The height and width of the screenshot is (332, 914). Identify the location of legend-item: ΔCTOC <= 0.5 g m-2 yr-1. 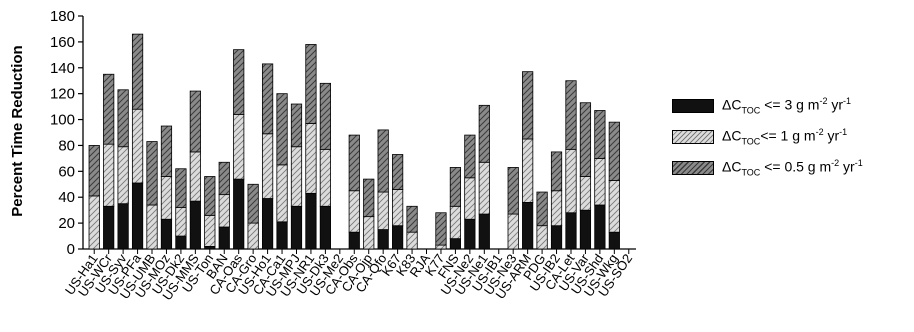
(792, 168).